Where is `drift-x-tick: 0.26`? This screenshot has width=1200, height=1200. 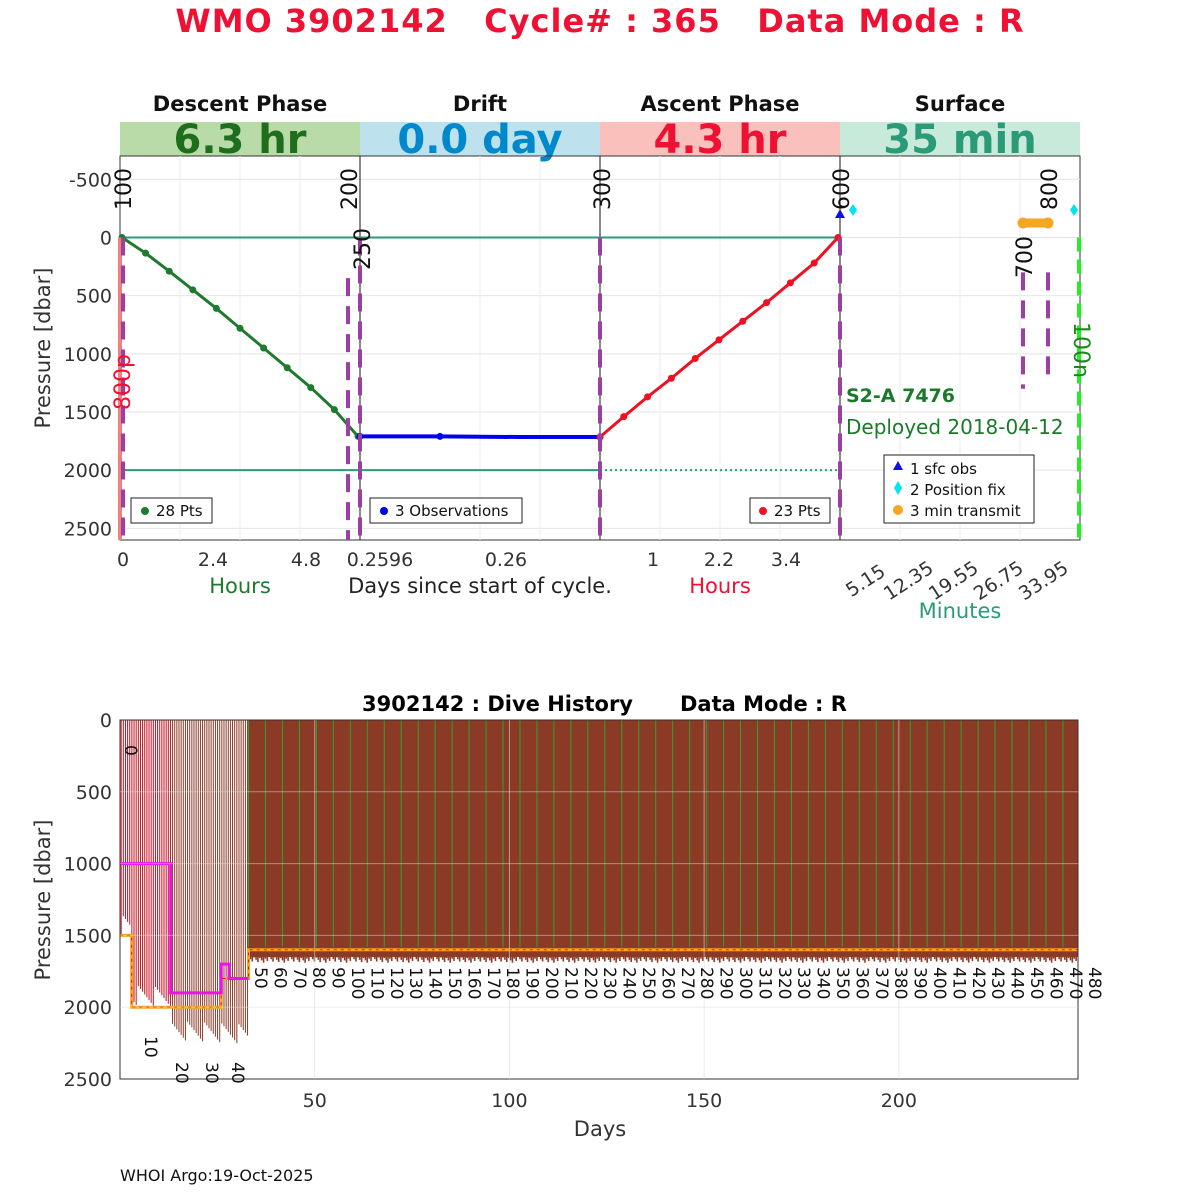
drift-x-tick: 0.26 is located at coordinates (506, 560).